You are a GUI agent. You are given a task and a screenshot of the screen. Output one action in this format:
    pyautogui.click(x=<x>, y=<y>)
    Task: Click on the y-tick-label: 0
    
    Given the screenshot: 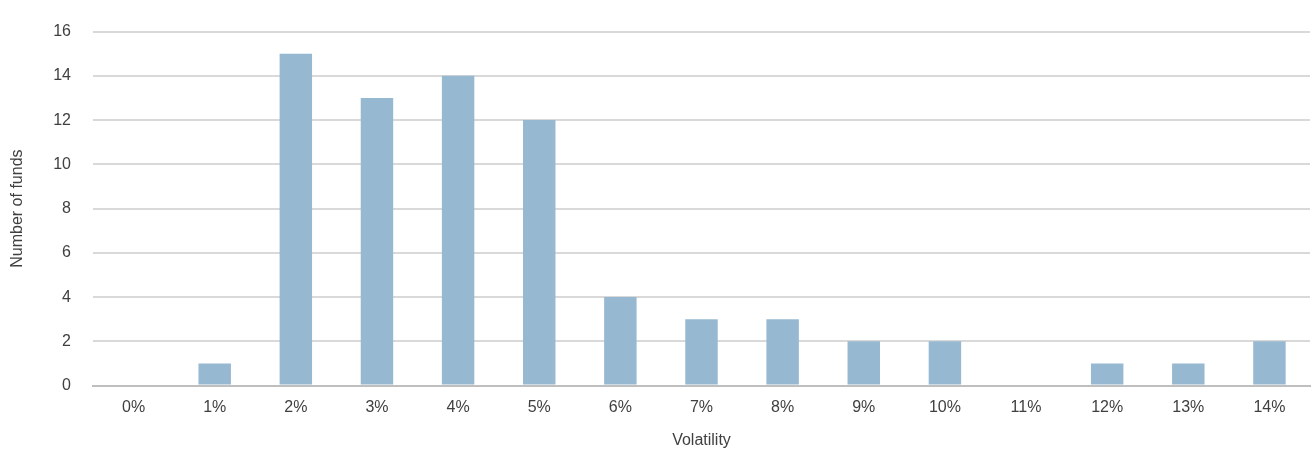 What is the action you would take?
    pyautogui.click(x=67, y=385)
    